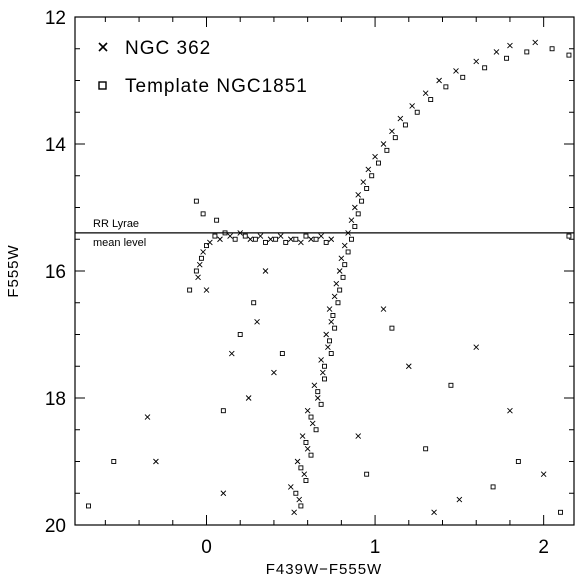 The width and height of the screenshot is (577, 579). I want to click on y-tick-label: 14, so click(56, 145).